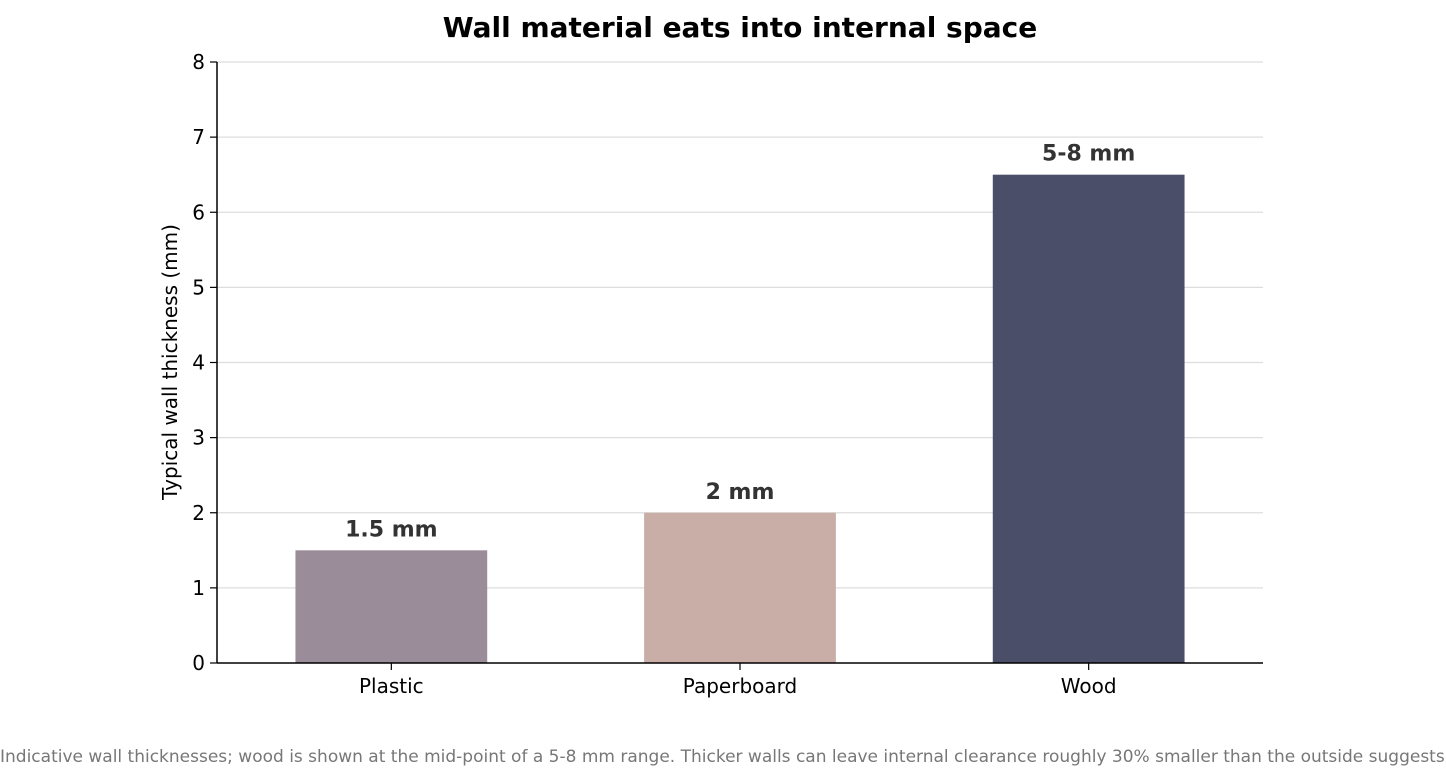 This screenshot has height=783, width=1446. I want to click on y-tick-label: 8, so click(198, 62).